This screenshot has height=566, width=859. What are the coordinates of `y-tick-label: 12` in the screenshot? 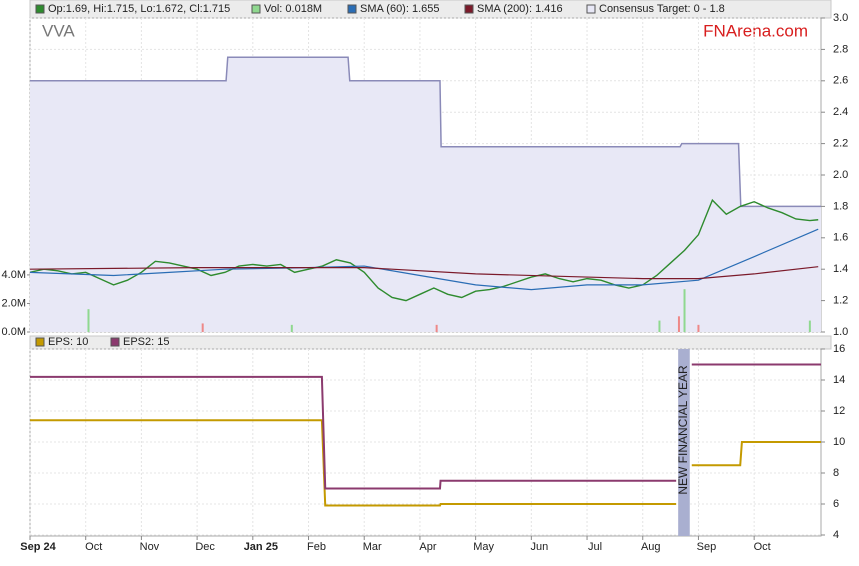 It's located at (839, 411).